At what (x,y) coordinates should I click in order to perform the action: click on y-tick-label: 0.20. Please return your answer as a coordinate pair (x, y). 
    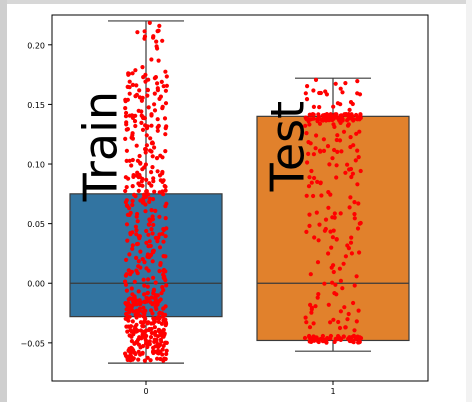
    Looking at the image, I should click on (36, 45).